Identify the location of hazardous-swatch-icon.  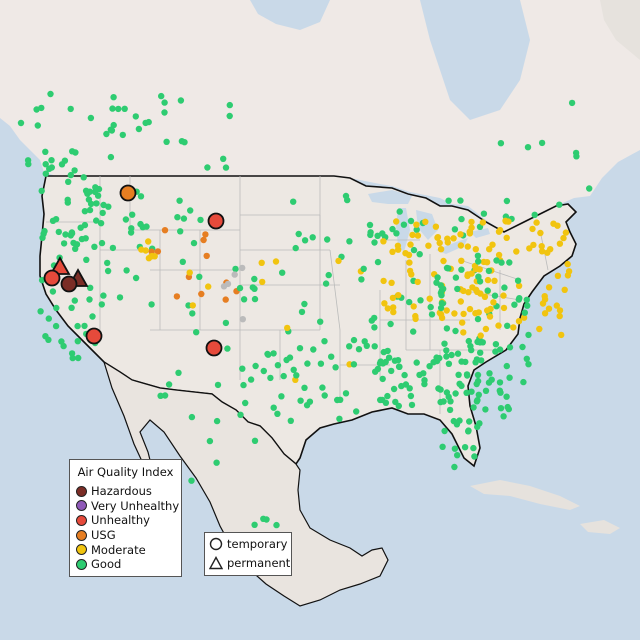
(81, 491).